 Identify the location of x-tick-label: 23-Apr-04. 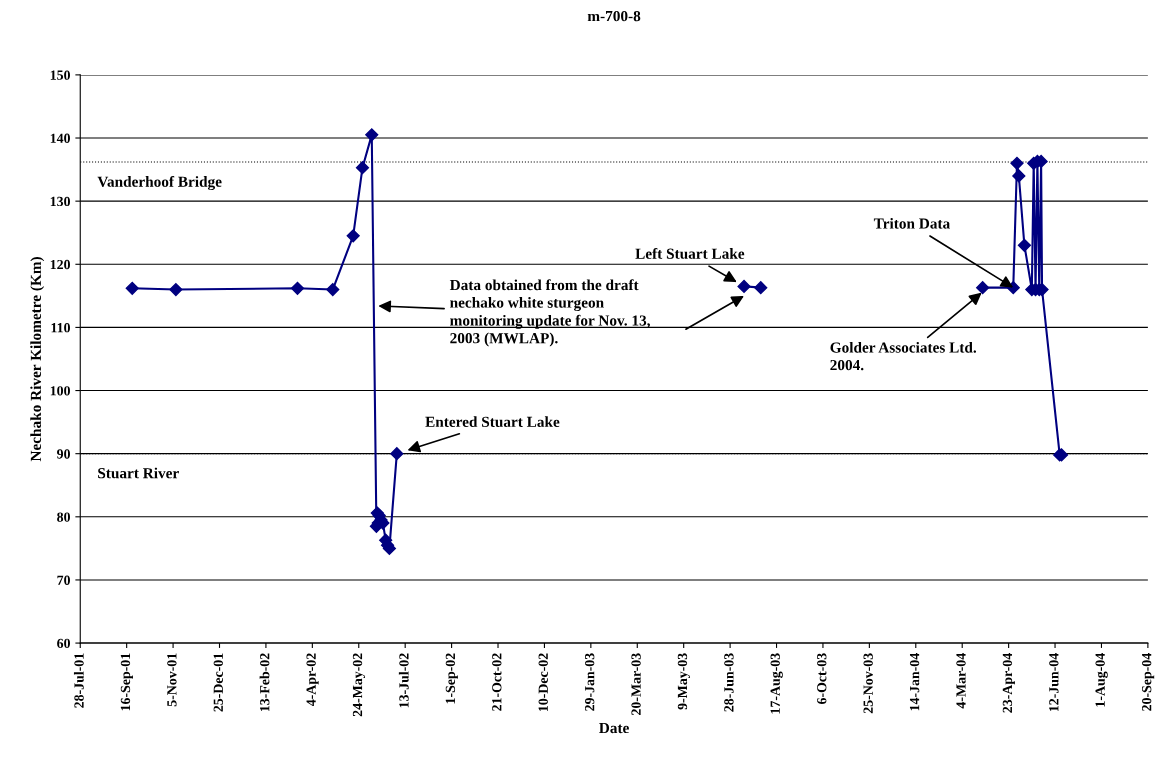
(1008, 683).